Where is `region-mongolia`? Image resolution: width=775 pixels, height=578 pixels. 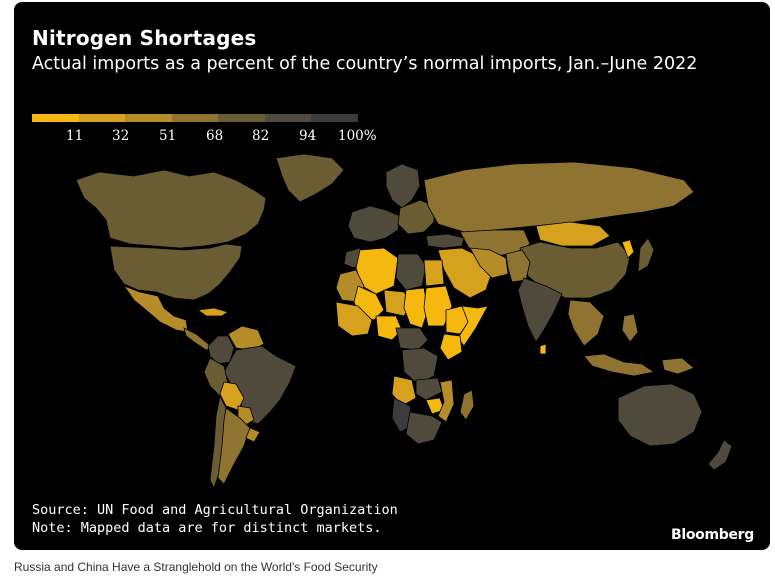
region-mongolia is located at coordinates (573, 234).